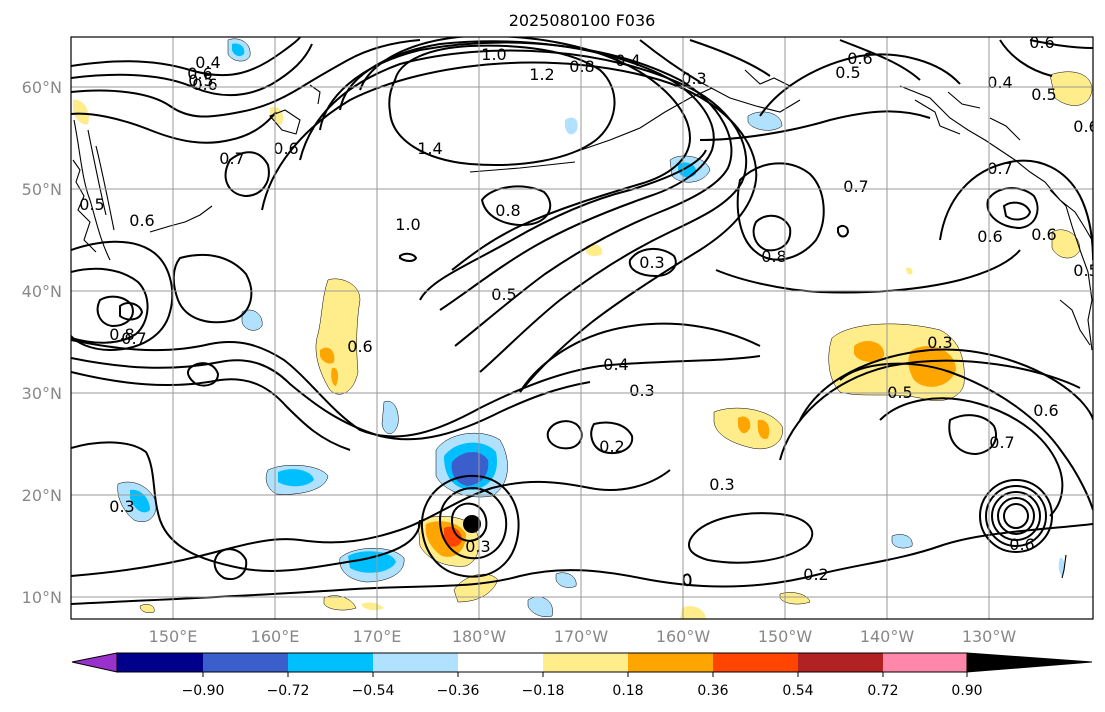 The image size is (1105, 712). What do you see at coordinates (377, 636) in the screenshot?
I see `lon-label: 170°E` at bounding box center [377, 636].